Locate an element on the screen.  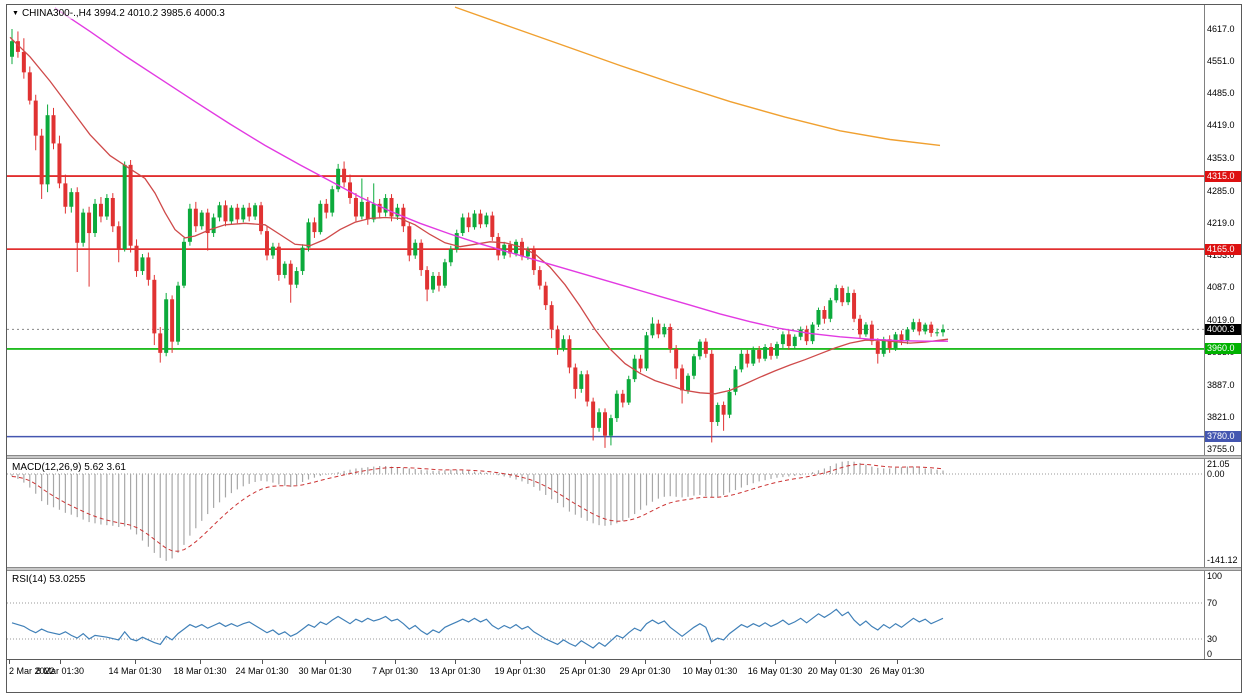
price-level-badge: 4165.0 is located at coordinates (1223, 249).